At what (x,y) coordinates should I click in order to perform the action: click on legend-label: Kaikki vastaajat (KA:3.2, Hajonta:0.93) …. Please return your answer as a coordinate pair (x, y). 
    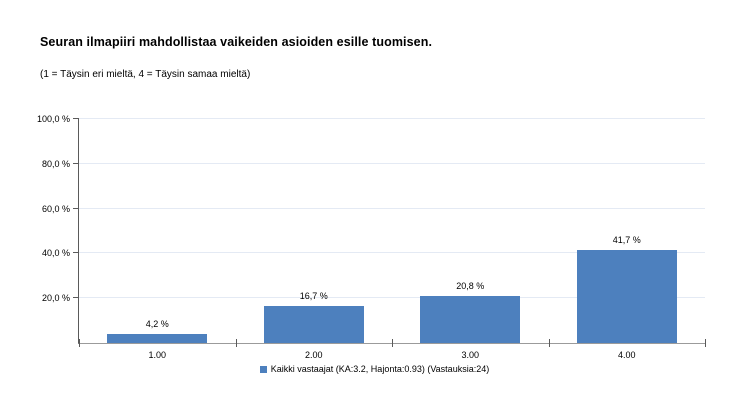
    Looking at the image, I should click on (380, 369).